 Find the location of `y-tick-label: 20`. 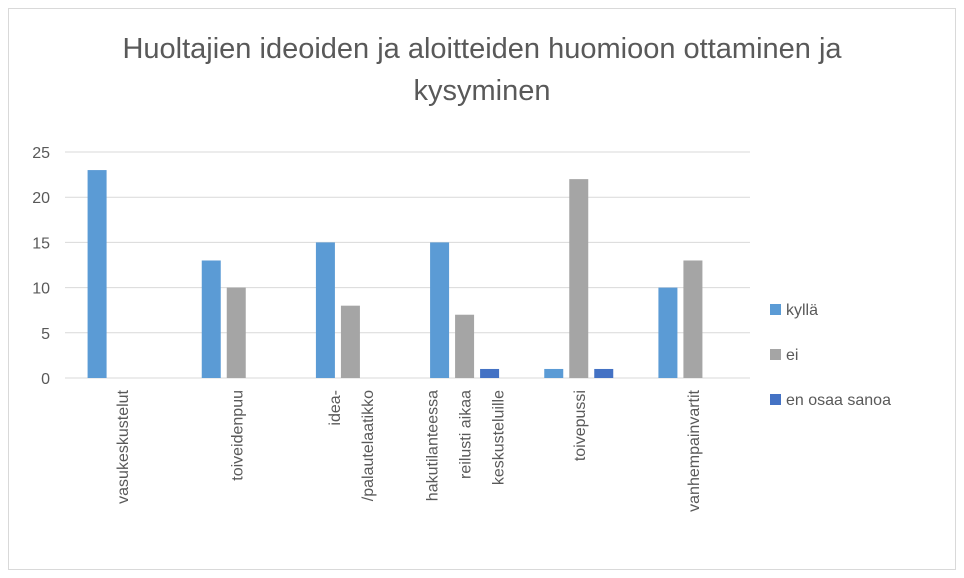

y-tick-label: 20 is located at coordinates (41, 198).